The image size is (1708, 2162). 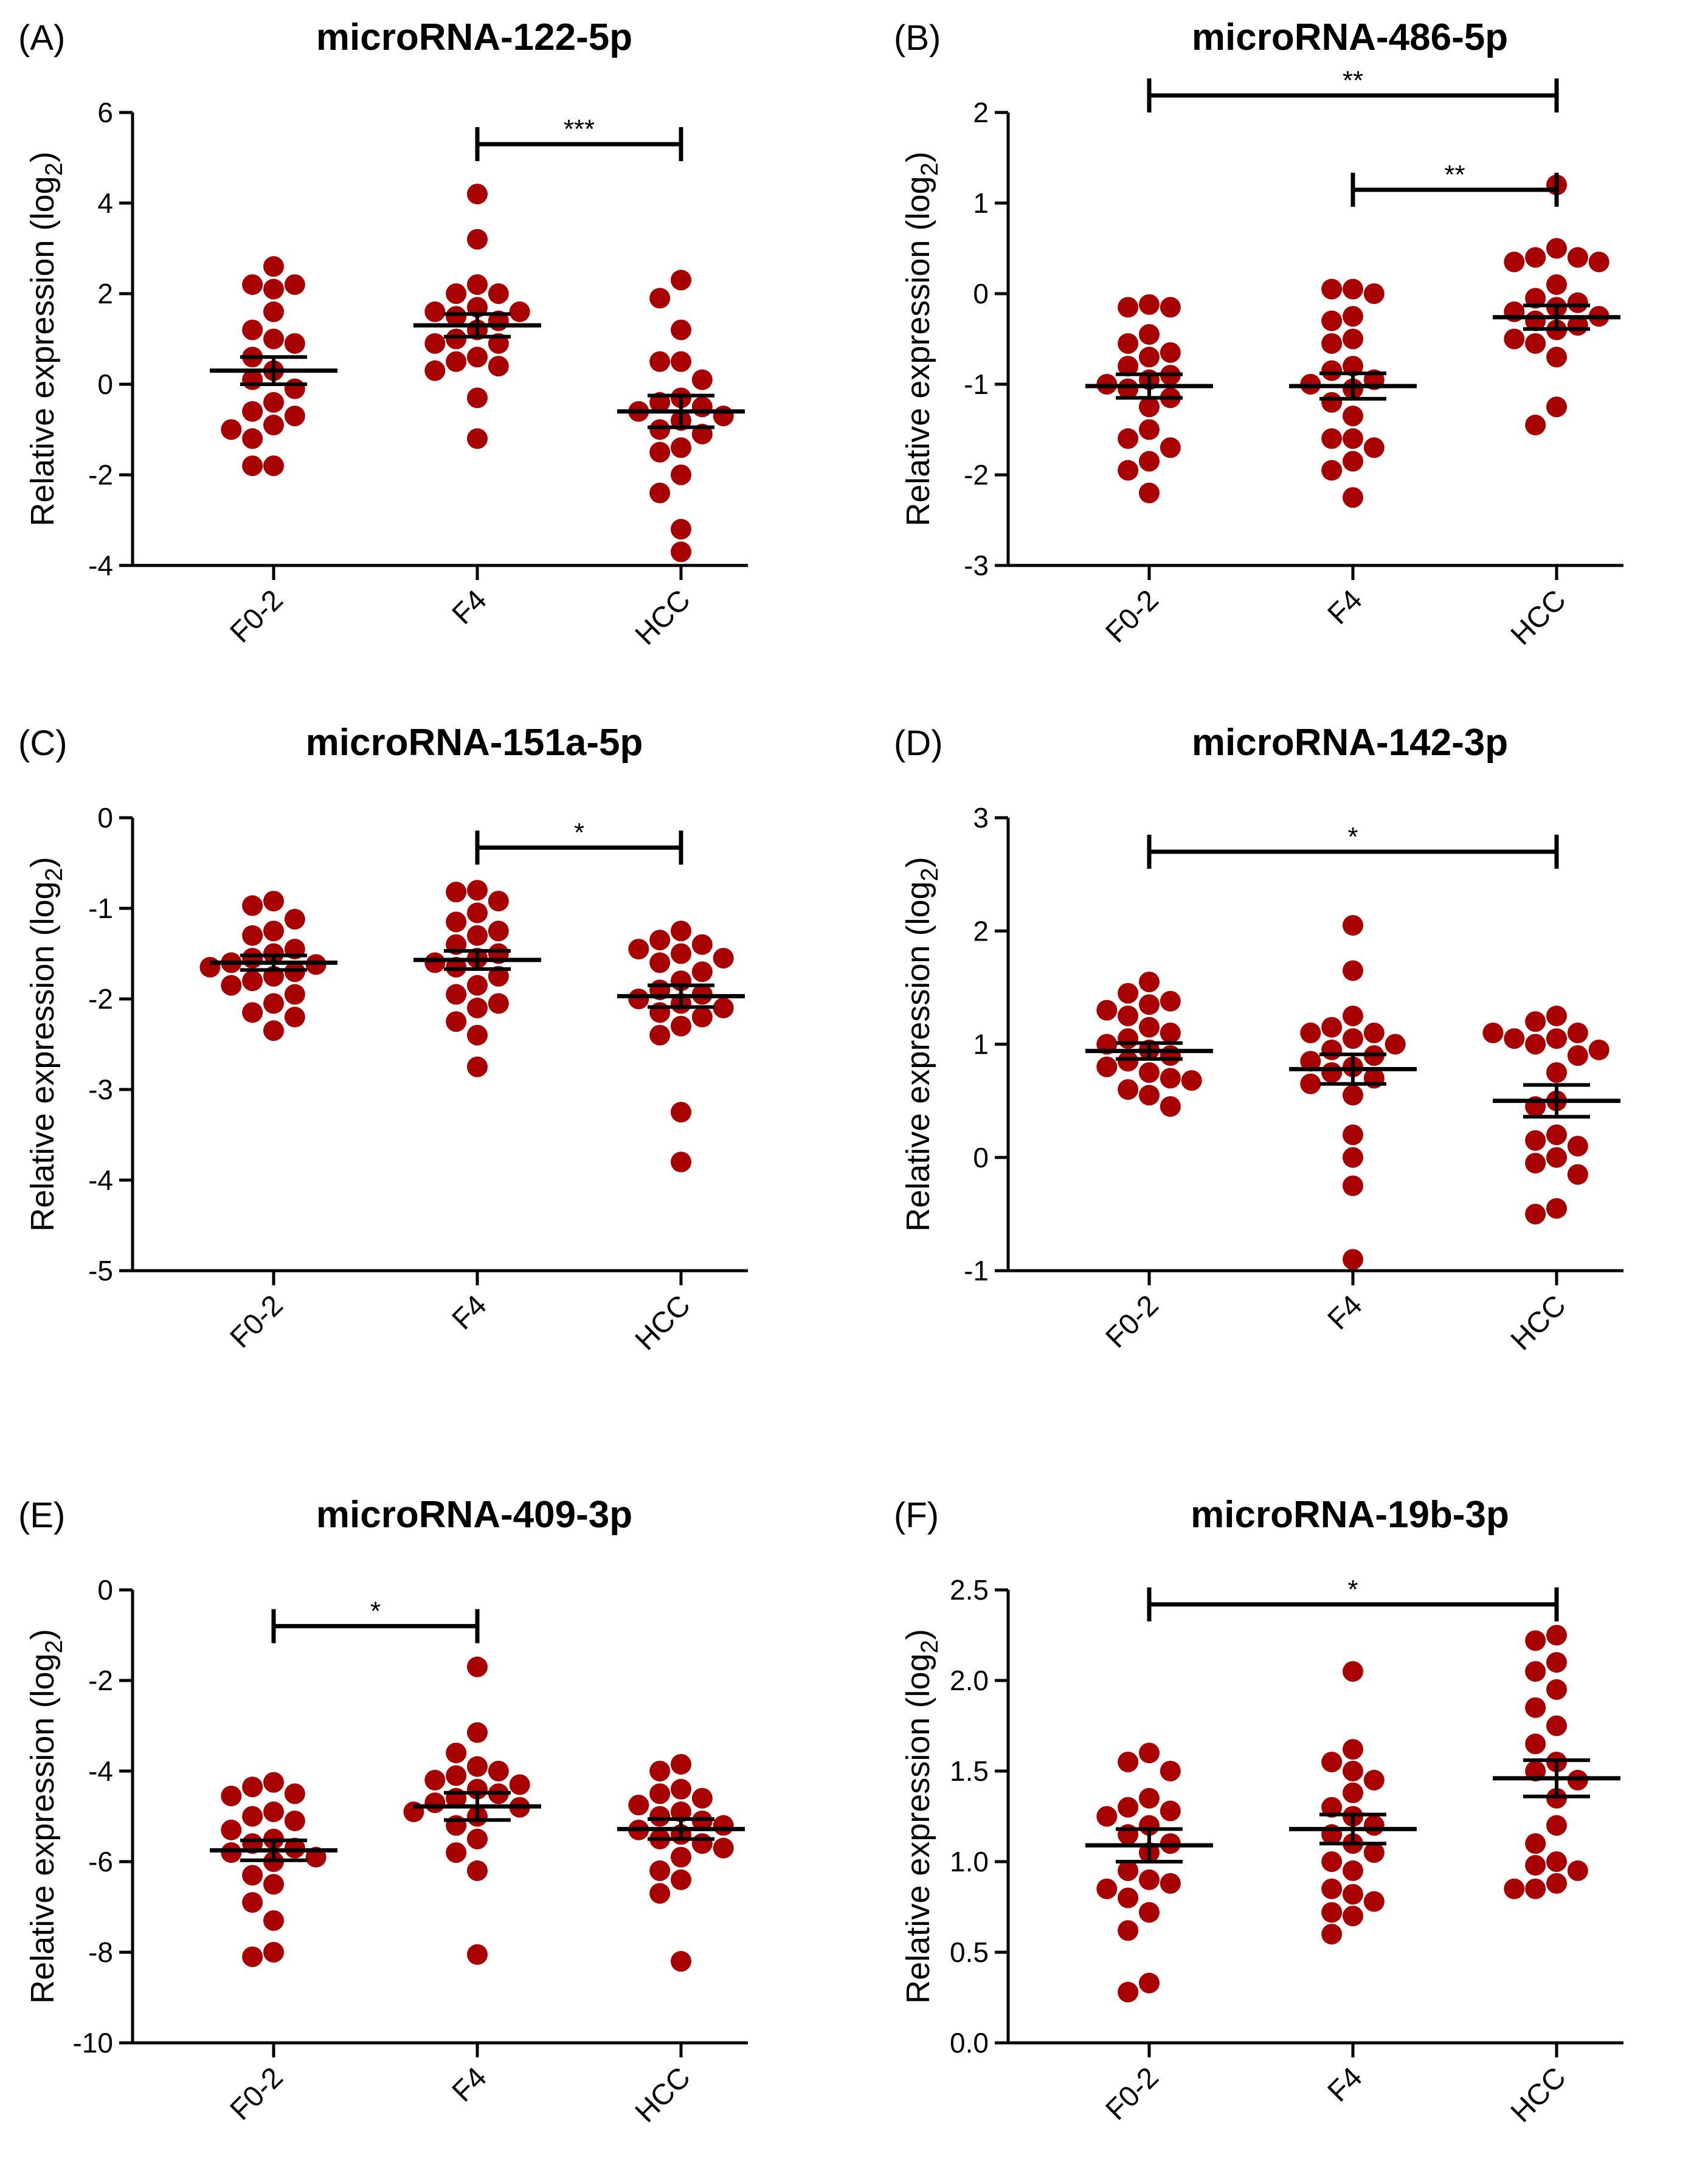 What do you see at coordinates (919, 743) in the screenshot?
I see `panel-letter: (D)` at bounding box center [919, 743].